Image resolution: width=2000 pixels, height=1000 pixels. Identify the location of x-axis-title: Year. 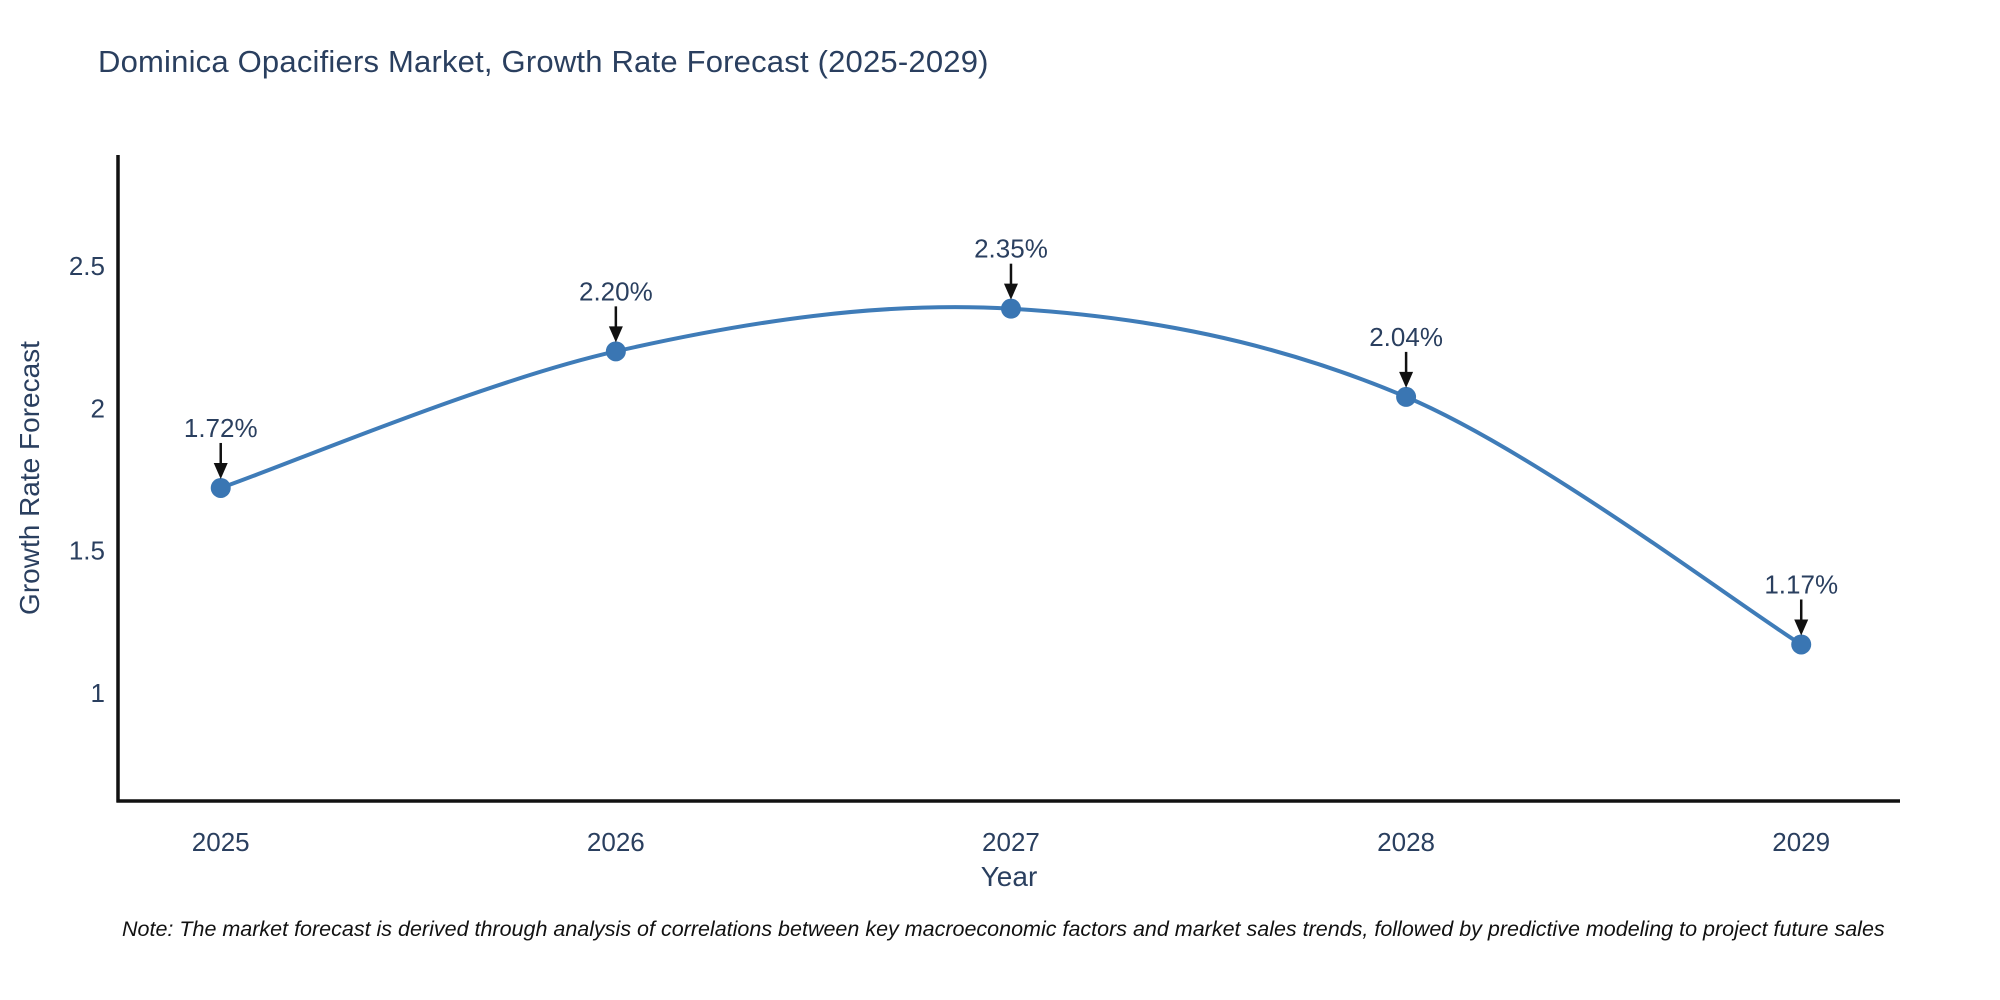
(1009, 876).